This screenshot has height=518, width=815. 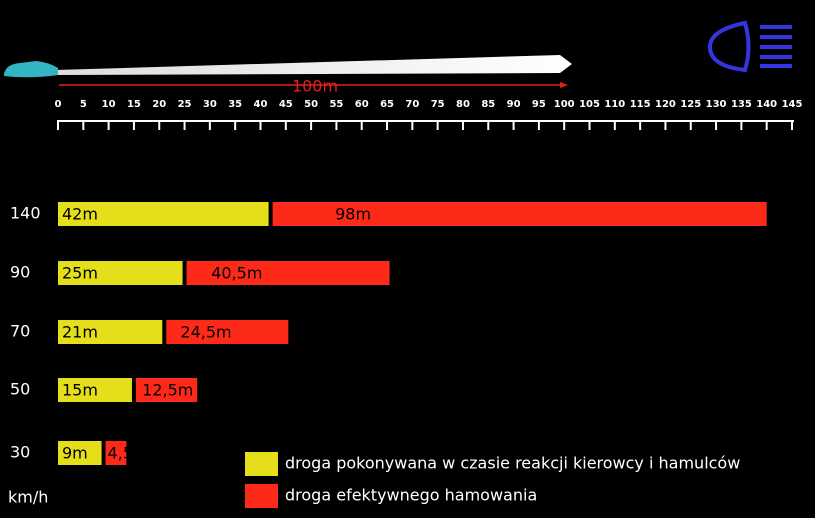 I want to click on x-tick-label: 110, so click(x=614, y=104).